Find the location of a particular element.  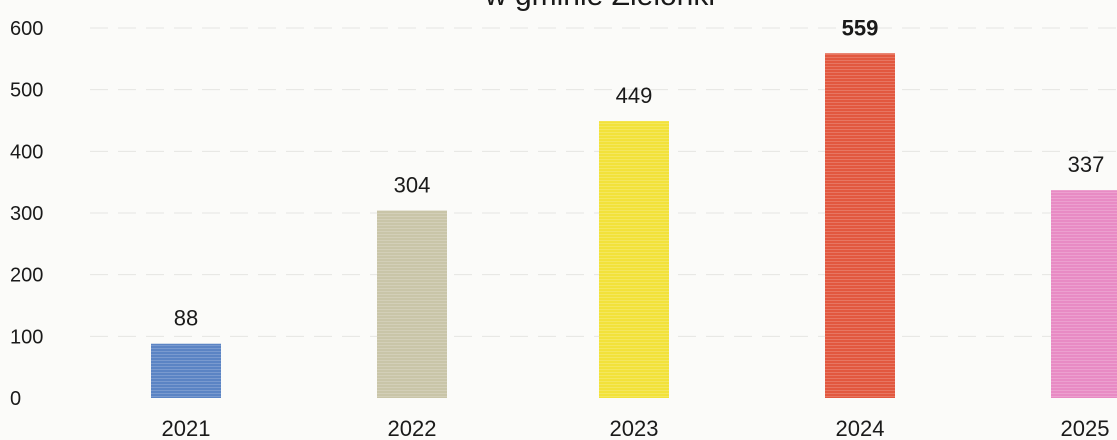

data-label: 88 is located at coordinates (186, 318).